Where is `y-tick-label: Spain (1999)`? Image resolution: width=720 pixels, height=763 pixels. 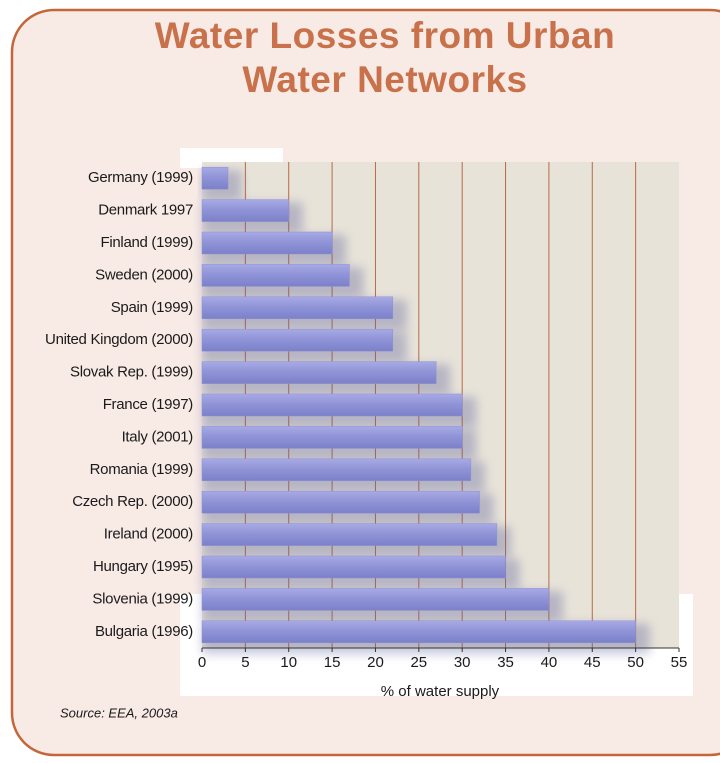
y-tick-label: Spain (1999) is located at coordinates (152, 307).